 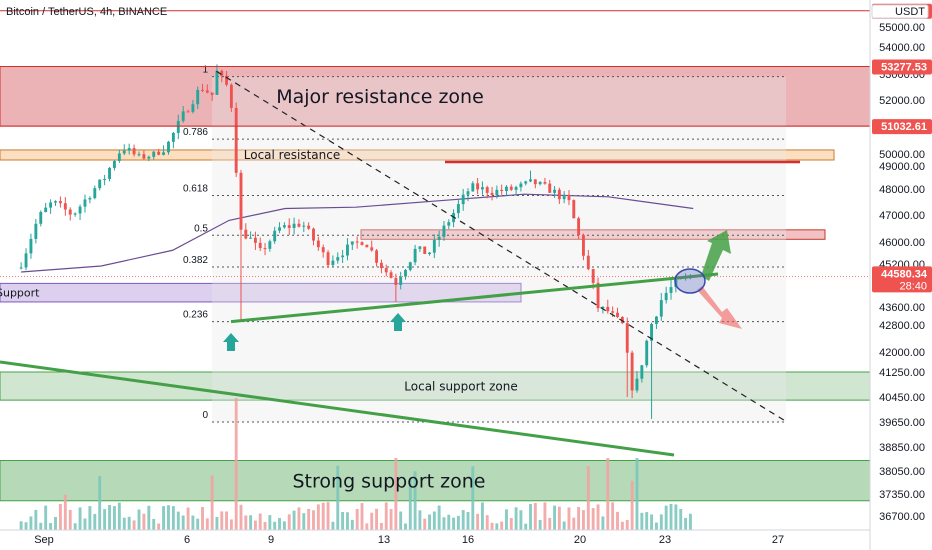 I want to click on y-tick-0: 55000.00, so click(x=902, y=28).